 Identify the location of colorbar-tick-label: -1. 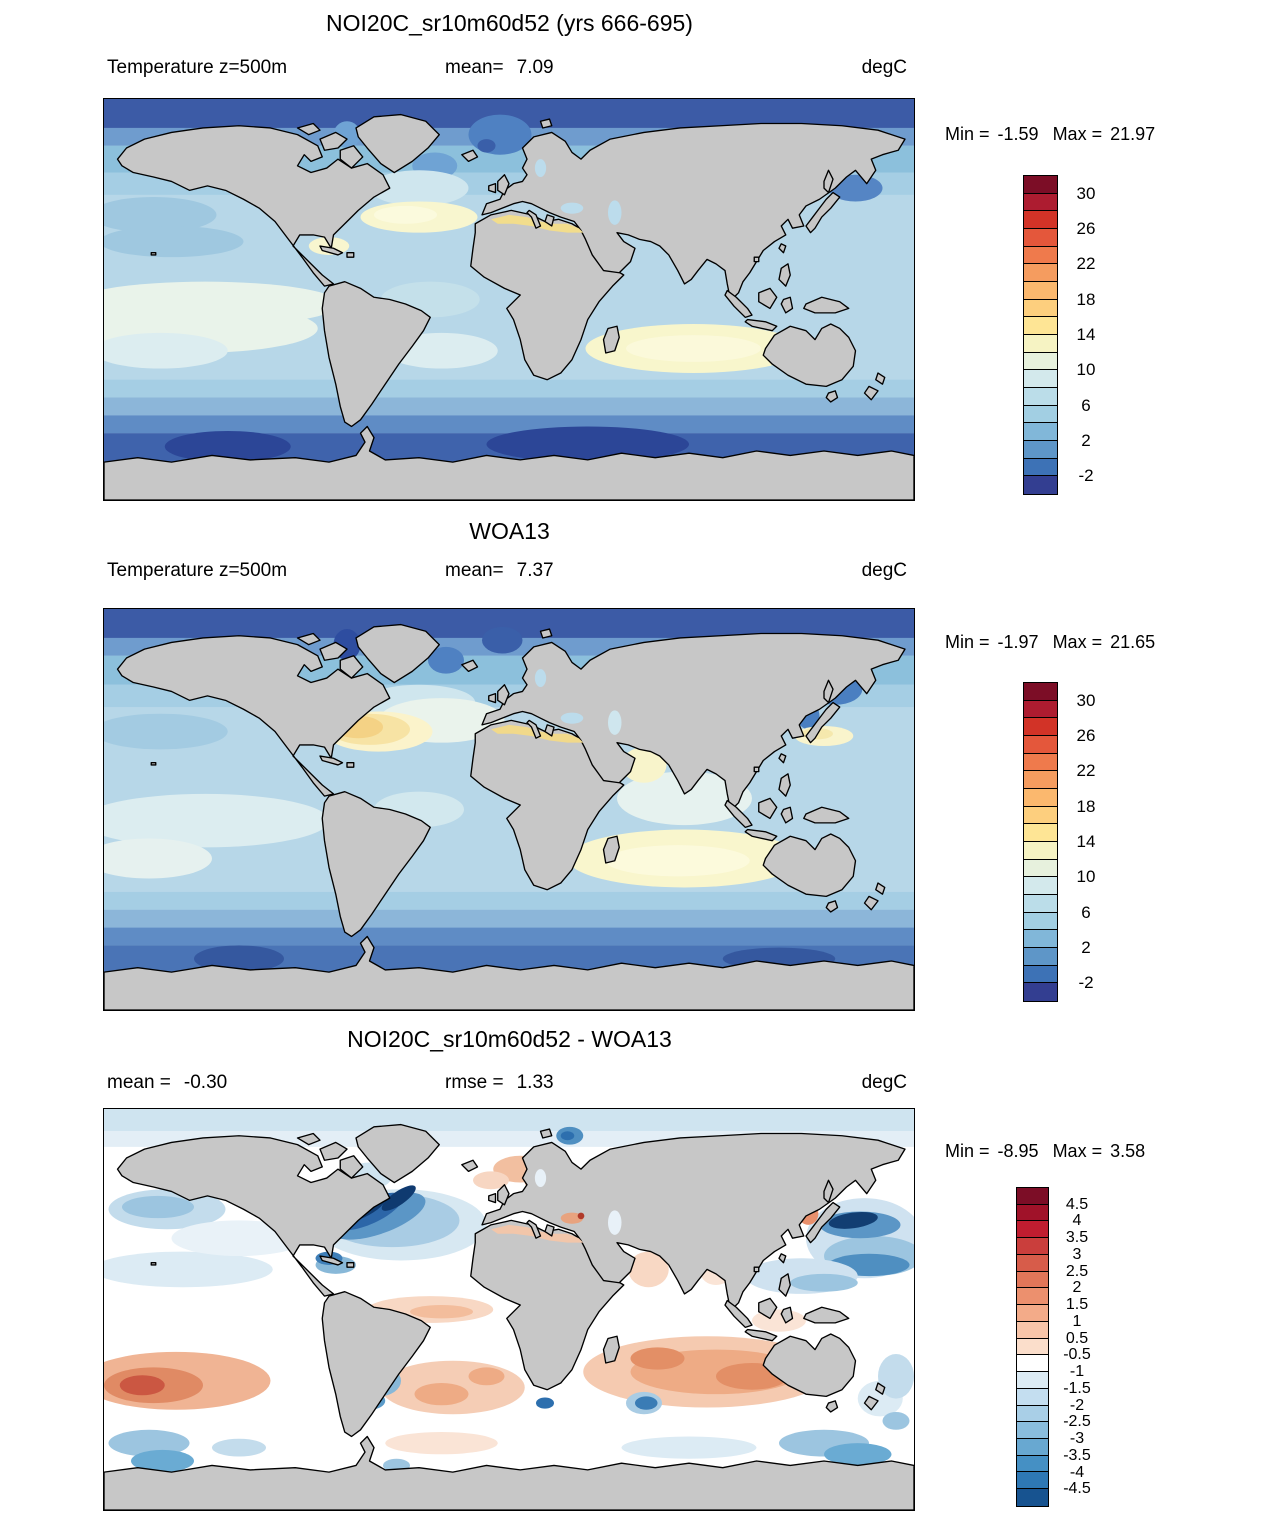
(1077, 1372).